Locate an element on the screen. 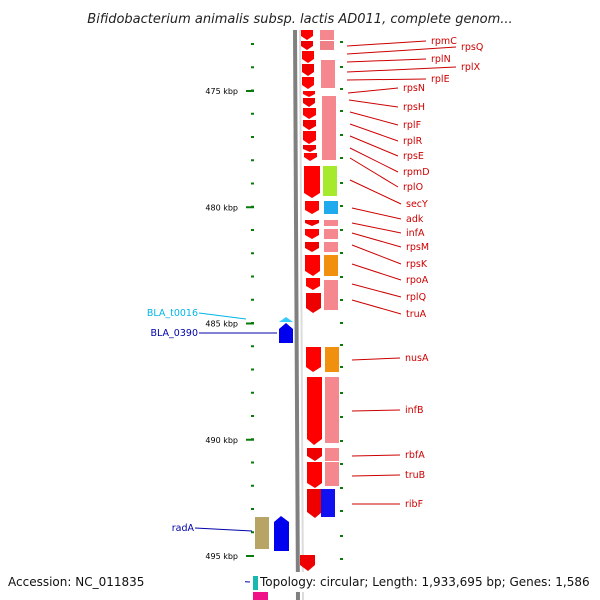 The height and width of the screenshot is (600, 600). gene-label-rplE: rplE is located at coordinates (440, 79).